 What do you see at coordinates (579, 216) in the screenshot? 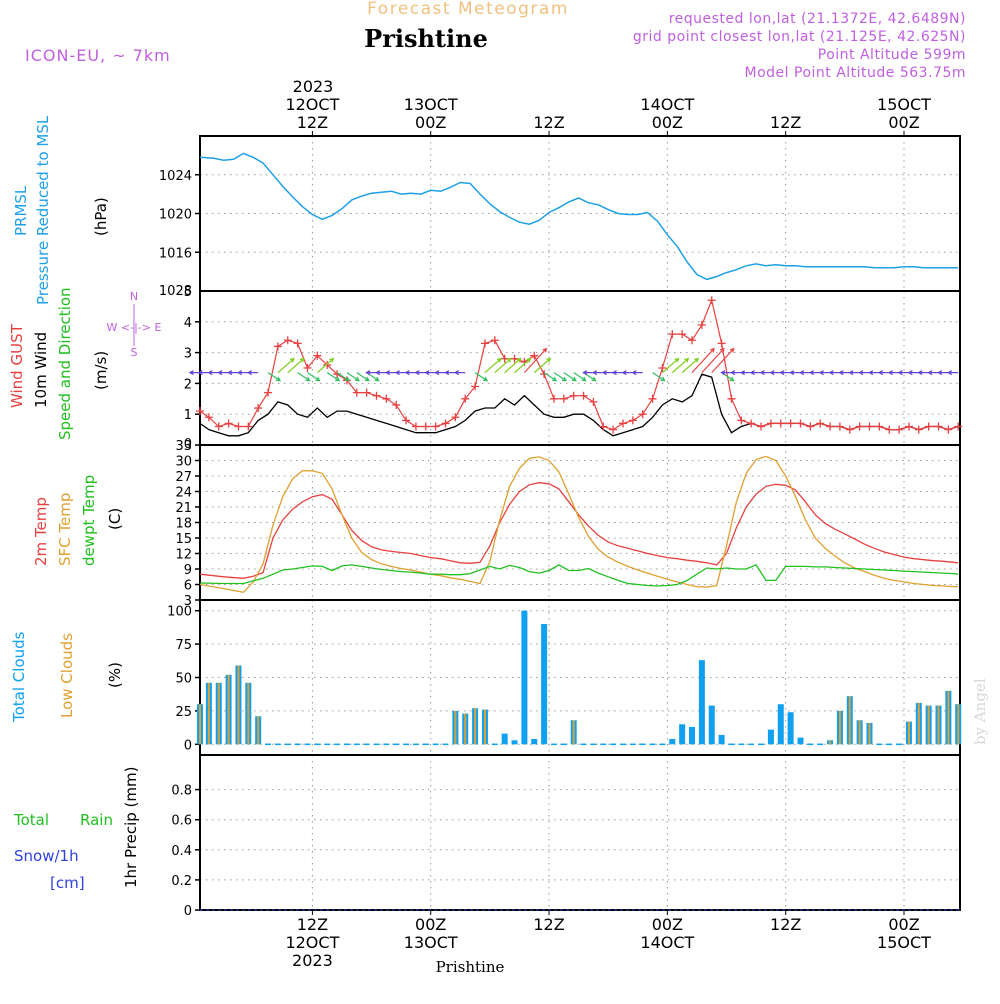
I see `pressure-line` at bounding box center [579, 216].